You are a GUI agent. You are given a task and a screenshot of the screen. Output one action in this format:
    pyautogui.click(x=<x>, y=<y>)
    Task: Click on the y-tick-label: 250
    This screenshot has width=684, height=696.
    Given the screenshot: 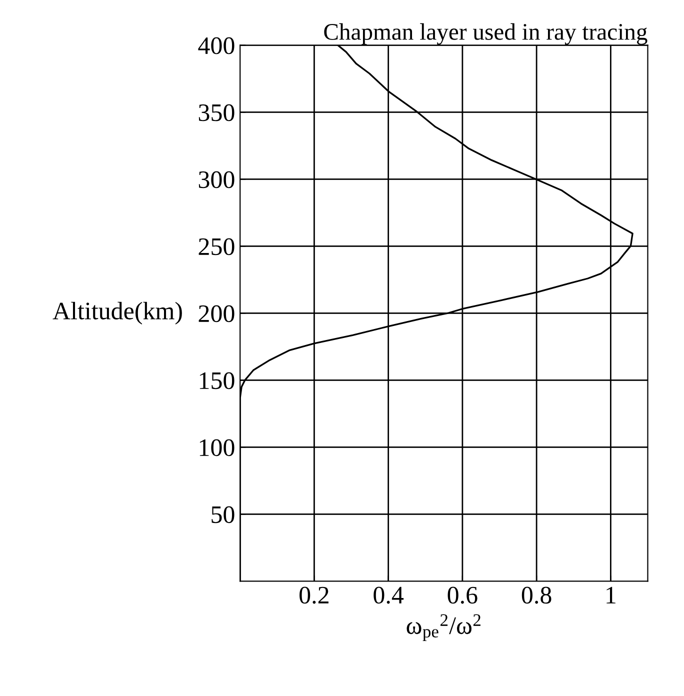 What is the action you would take?
    pyautogui.click(x=216, y=247)
    